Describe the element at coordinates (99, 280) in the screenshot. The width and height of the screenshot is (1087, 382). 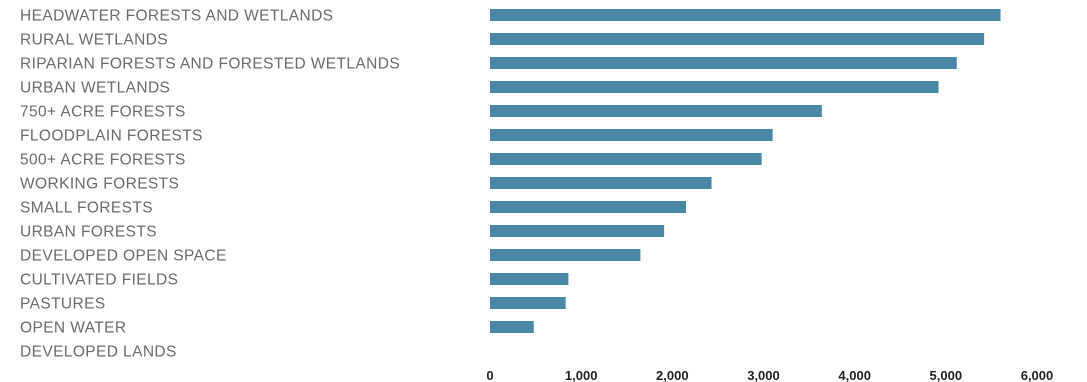
I see `category-label: CULTIVATED FIELDS` at that location.